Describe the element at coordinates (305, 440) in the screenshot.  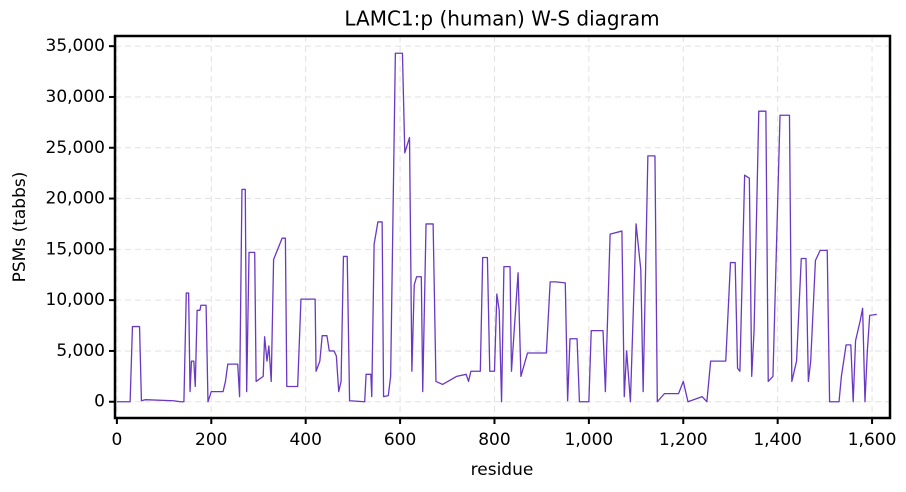
I see `x-tick-label: 400` at that location.